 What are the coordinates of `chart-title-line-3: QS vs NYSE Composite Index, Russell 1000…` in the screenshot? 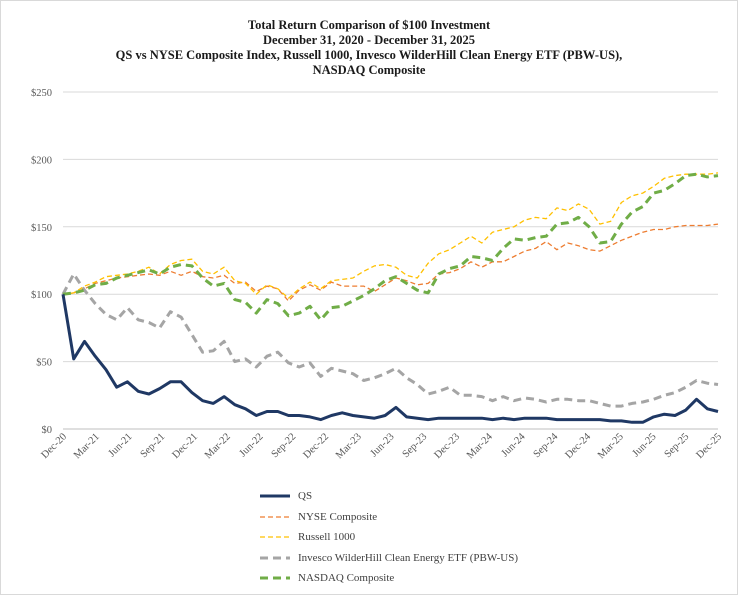 It's located at (369, 55).